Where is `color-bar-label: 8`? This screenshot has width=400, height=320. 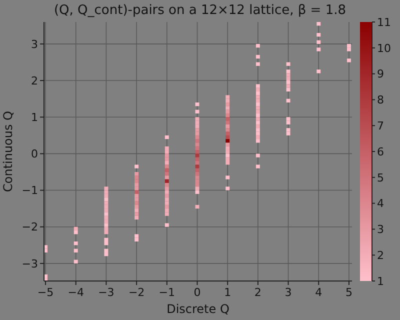 color-bar-label: 8 is located at coordinates (380, 100).